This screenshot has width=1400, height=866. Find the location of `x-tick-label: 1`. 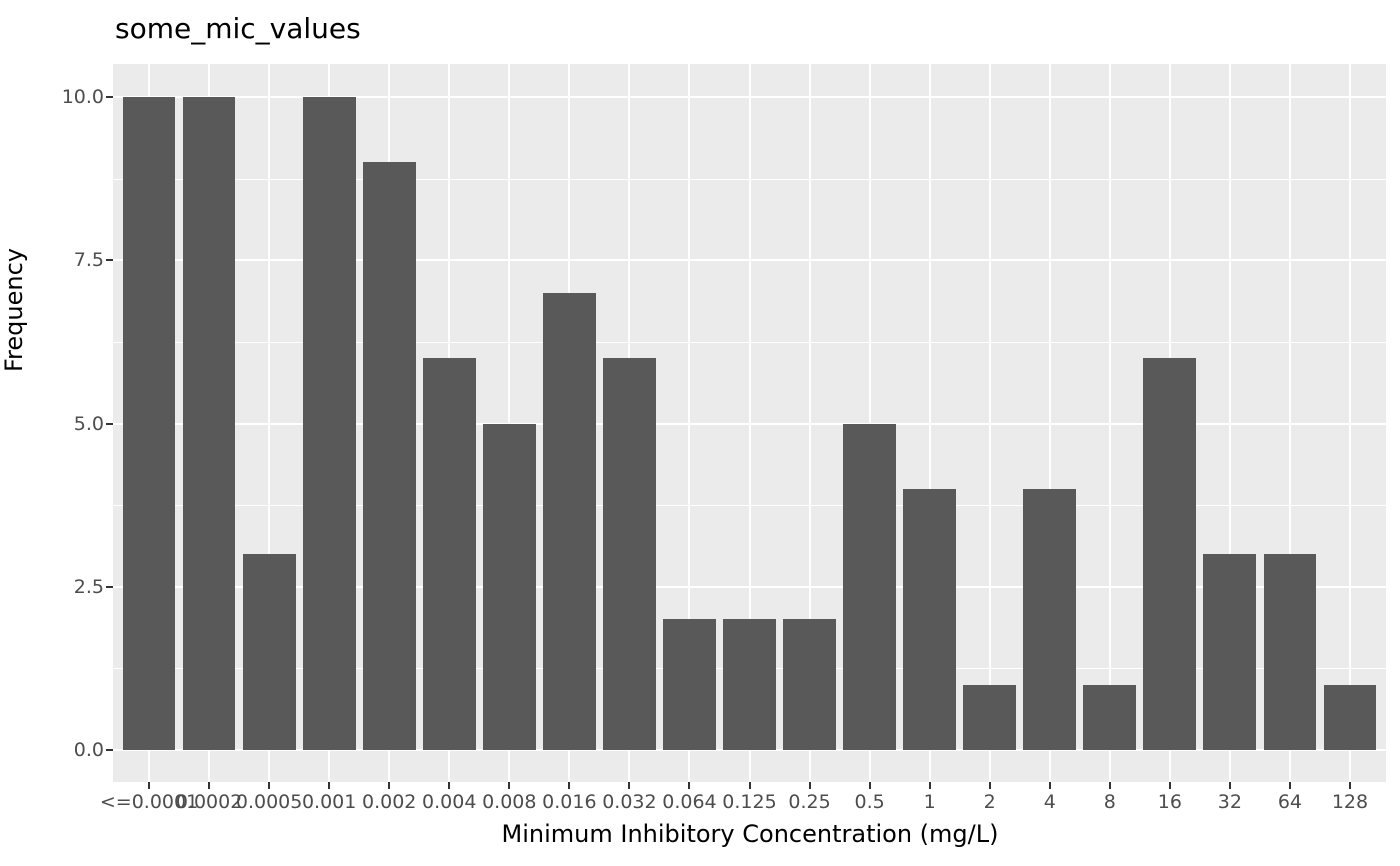

x-tick-label: 1 is located at coordinates (929, 802).